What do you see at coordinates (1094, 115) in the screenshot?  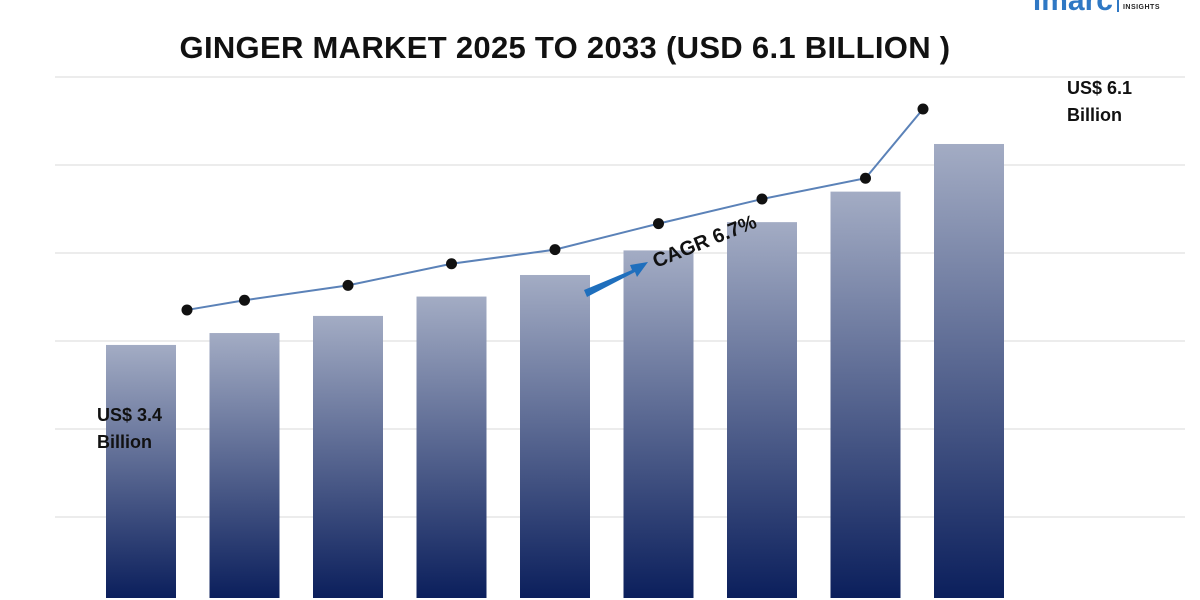 I see `end-value-label-line2: Billion` at bounding box center [1094, 115].